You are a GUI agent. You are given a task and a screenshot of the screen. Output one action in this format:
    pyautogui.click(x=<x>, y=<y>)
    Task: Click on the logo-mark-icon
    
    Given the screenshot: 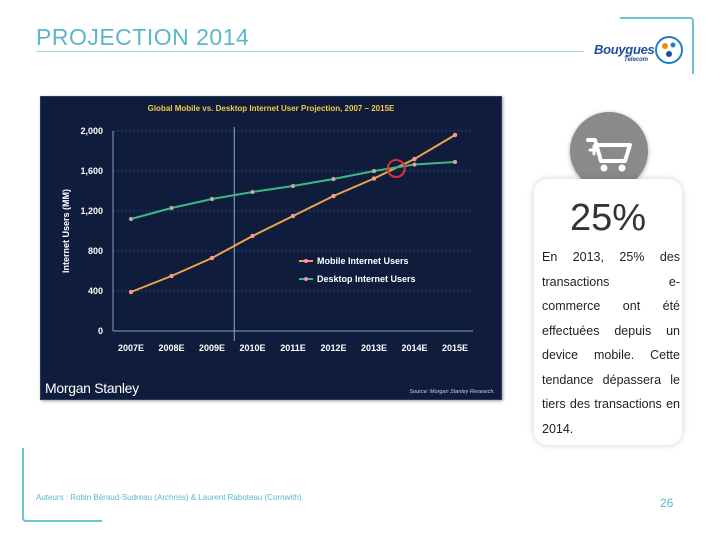 What is the action you would take?
    pyautogui.click(x=669, y=50)
    